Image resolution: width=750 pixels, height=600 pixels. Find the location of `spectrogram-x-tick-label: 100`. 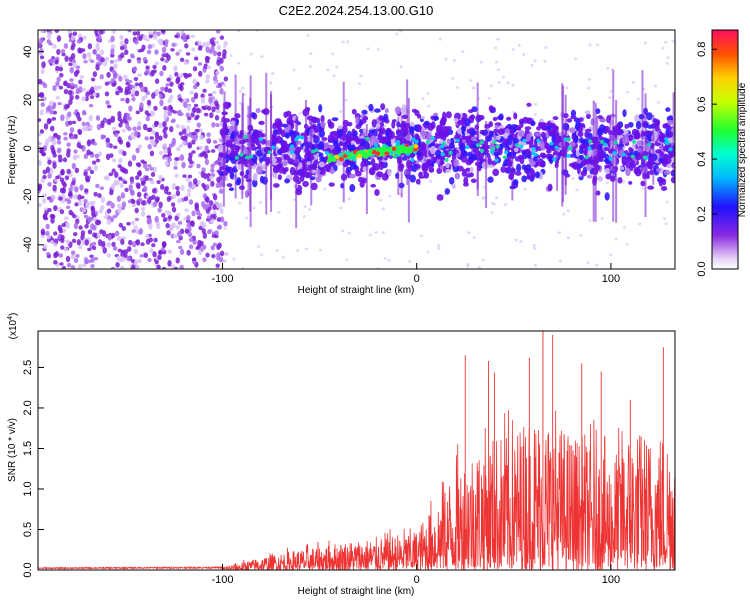

spectrogram-x-tick-label: 100 is located at coordinates (611, 279).